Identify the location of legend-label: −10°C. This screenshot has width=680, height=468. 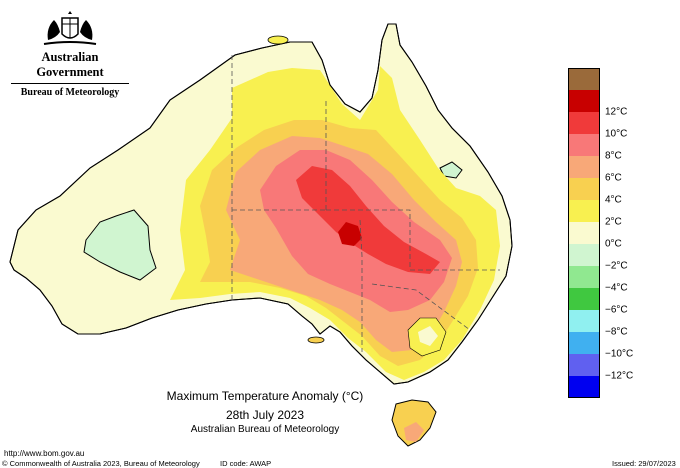
(619, 354).